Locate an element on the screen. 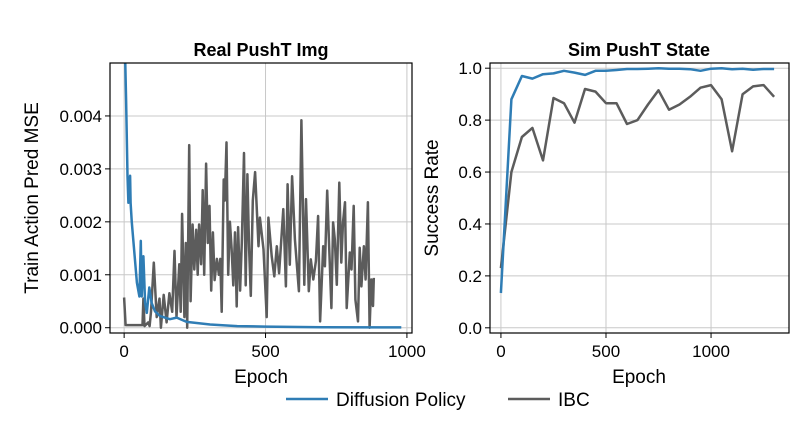  y-tick-label: 0.000 is located at coordinates (80, 328).